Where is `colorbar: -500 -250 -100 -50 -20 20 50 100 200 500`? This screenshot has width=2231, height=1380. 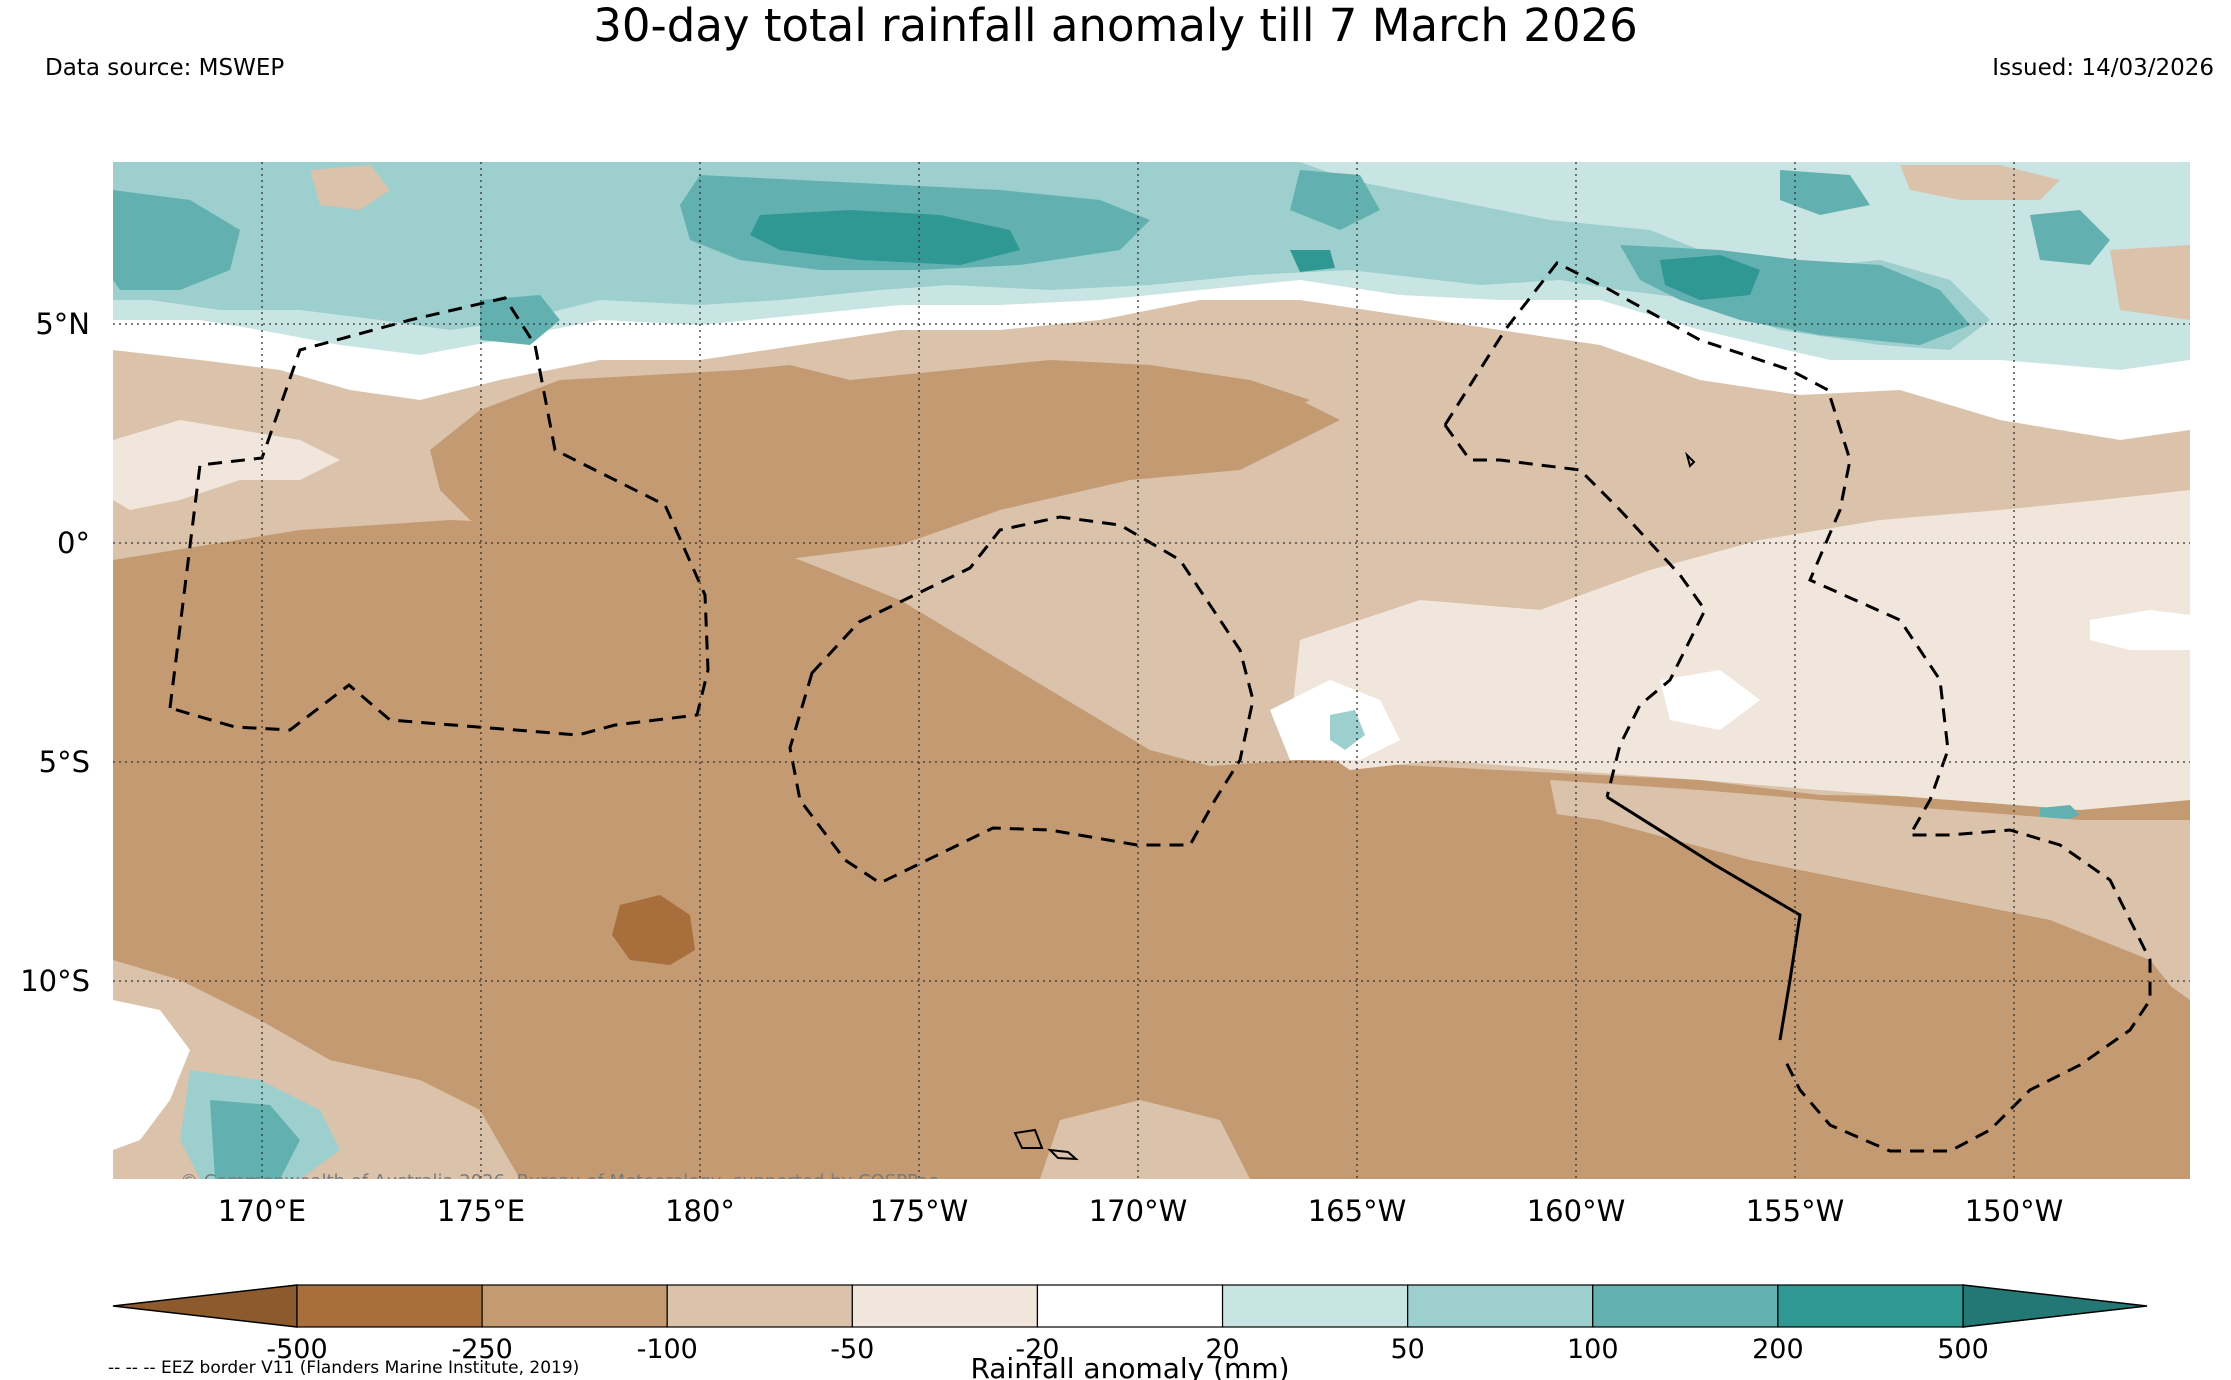
colorbar: -500 -250 -100 -50 -20 20 50 100 200 500 is located at coordinates (1130, 1324).